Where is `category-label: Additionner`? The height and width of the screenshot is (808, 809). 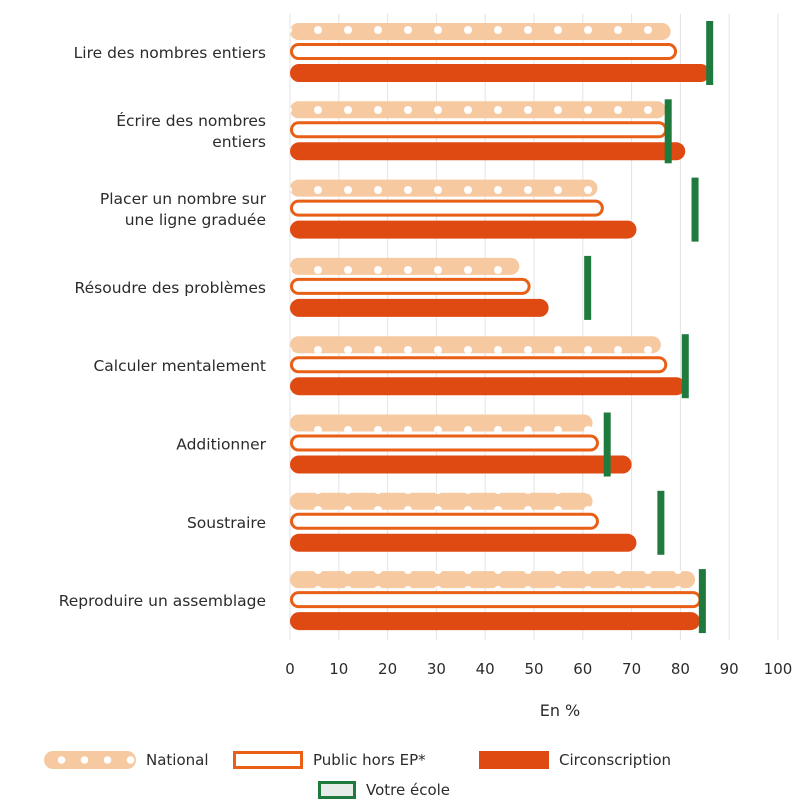
category-label: Additionner is located at coordinates (221, 445).